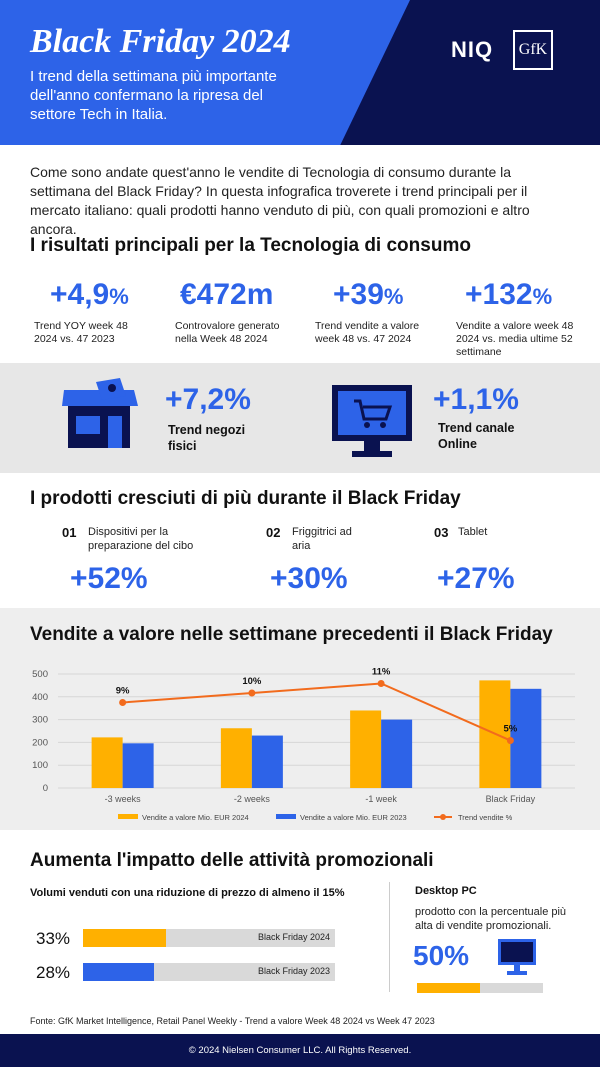 Image resolution: width=600 pixels, height=1067 pixels. What do you see at coordinates (209, 972) in the screenshot?
I see `promo-bar-2023: Black Friday 2023` at bounding box center [209, 972].